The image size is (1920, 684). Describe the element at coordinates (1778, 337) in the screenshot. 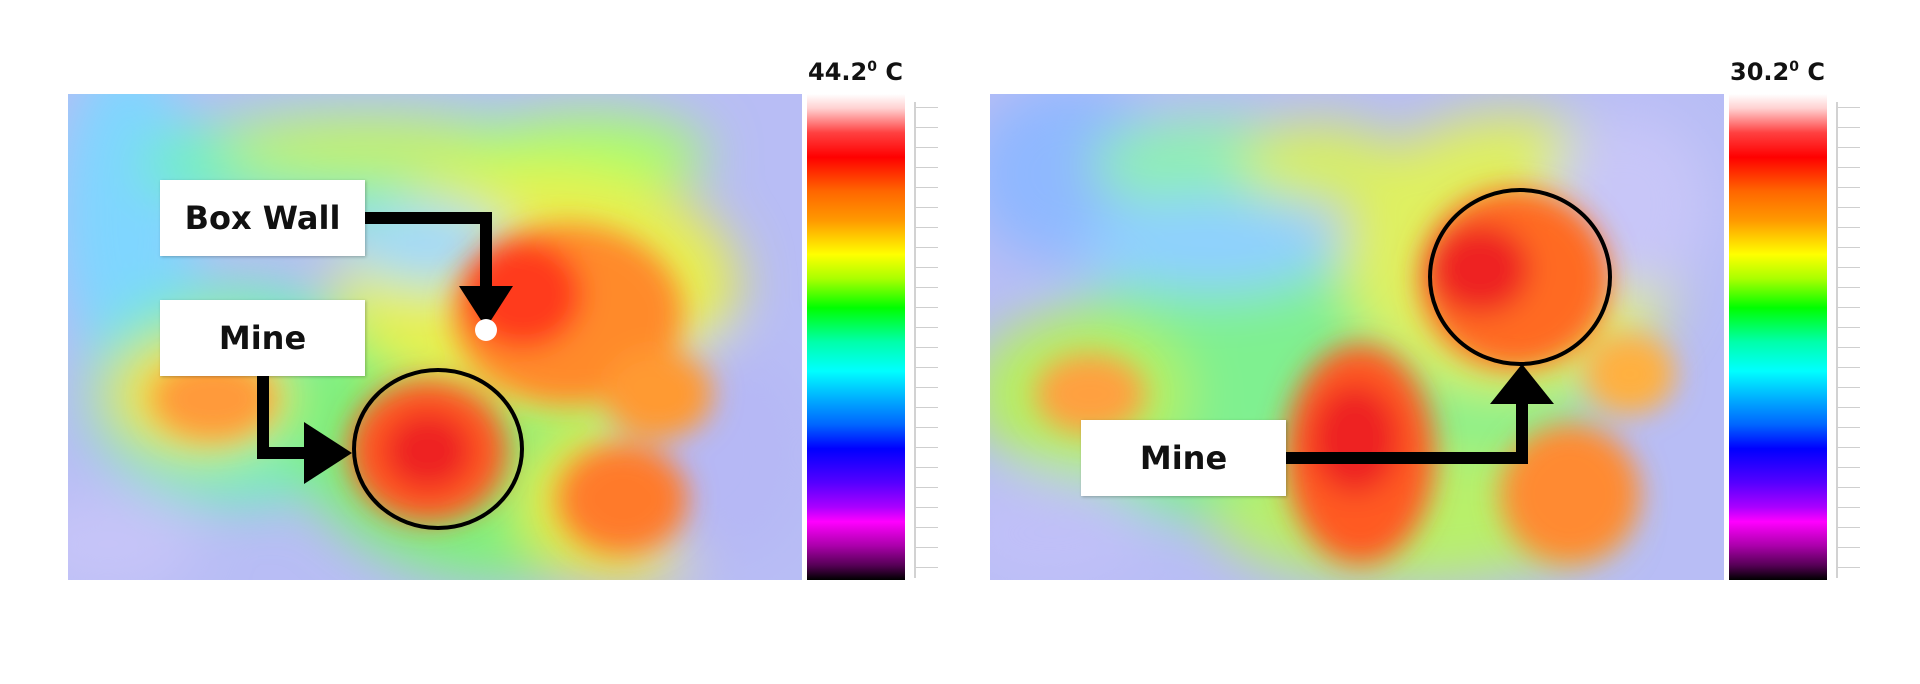

I see `temperature-colorbar-right` at that location.